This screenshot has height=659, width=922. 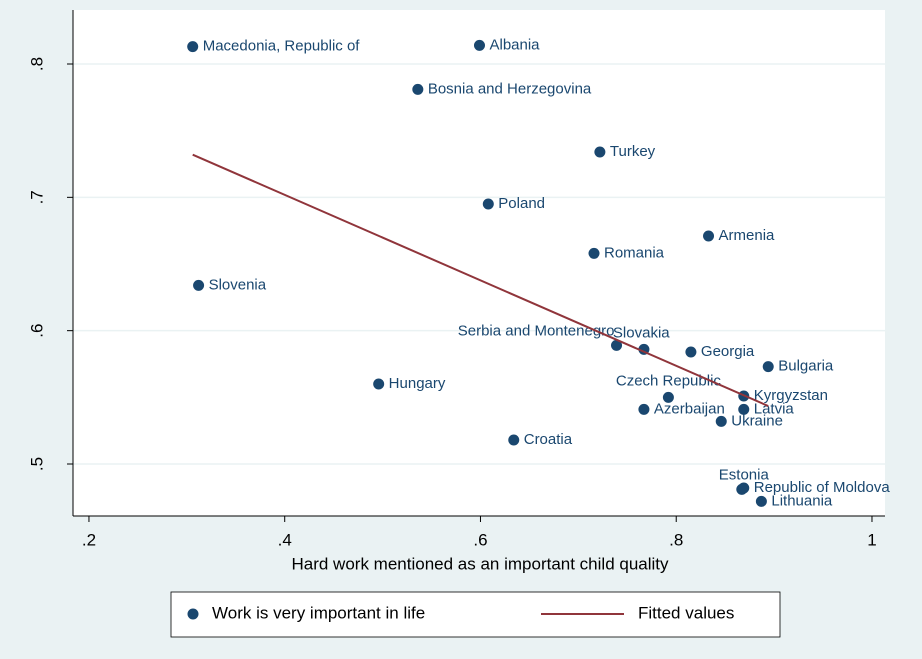 I want to click on legend-label: Work is very important in life, so click(x=318, y=612).